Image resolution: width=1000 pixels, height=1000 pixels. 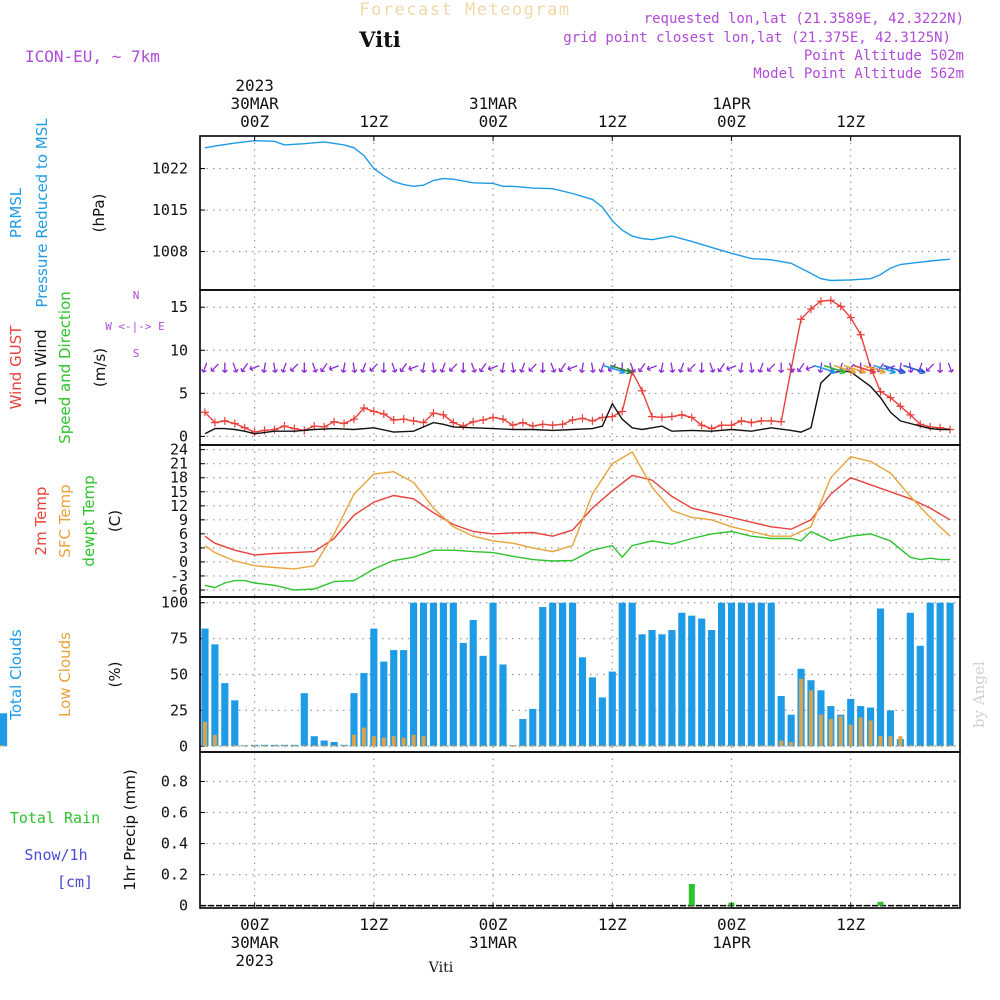 I want to click on y-tick-label: 0.4, so click(x=174, y=844).